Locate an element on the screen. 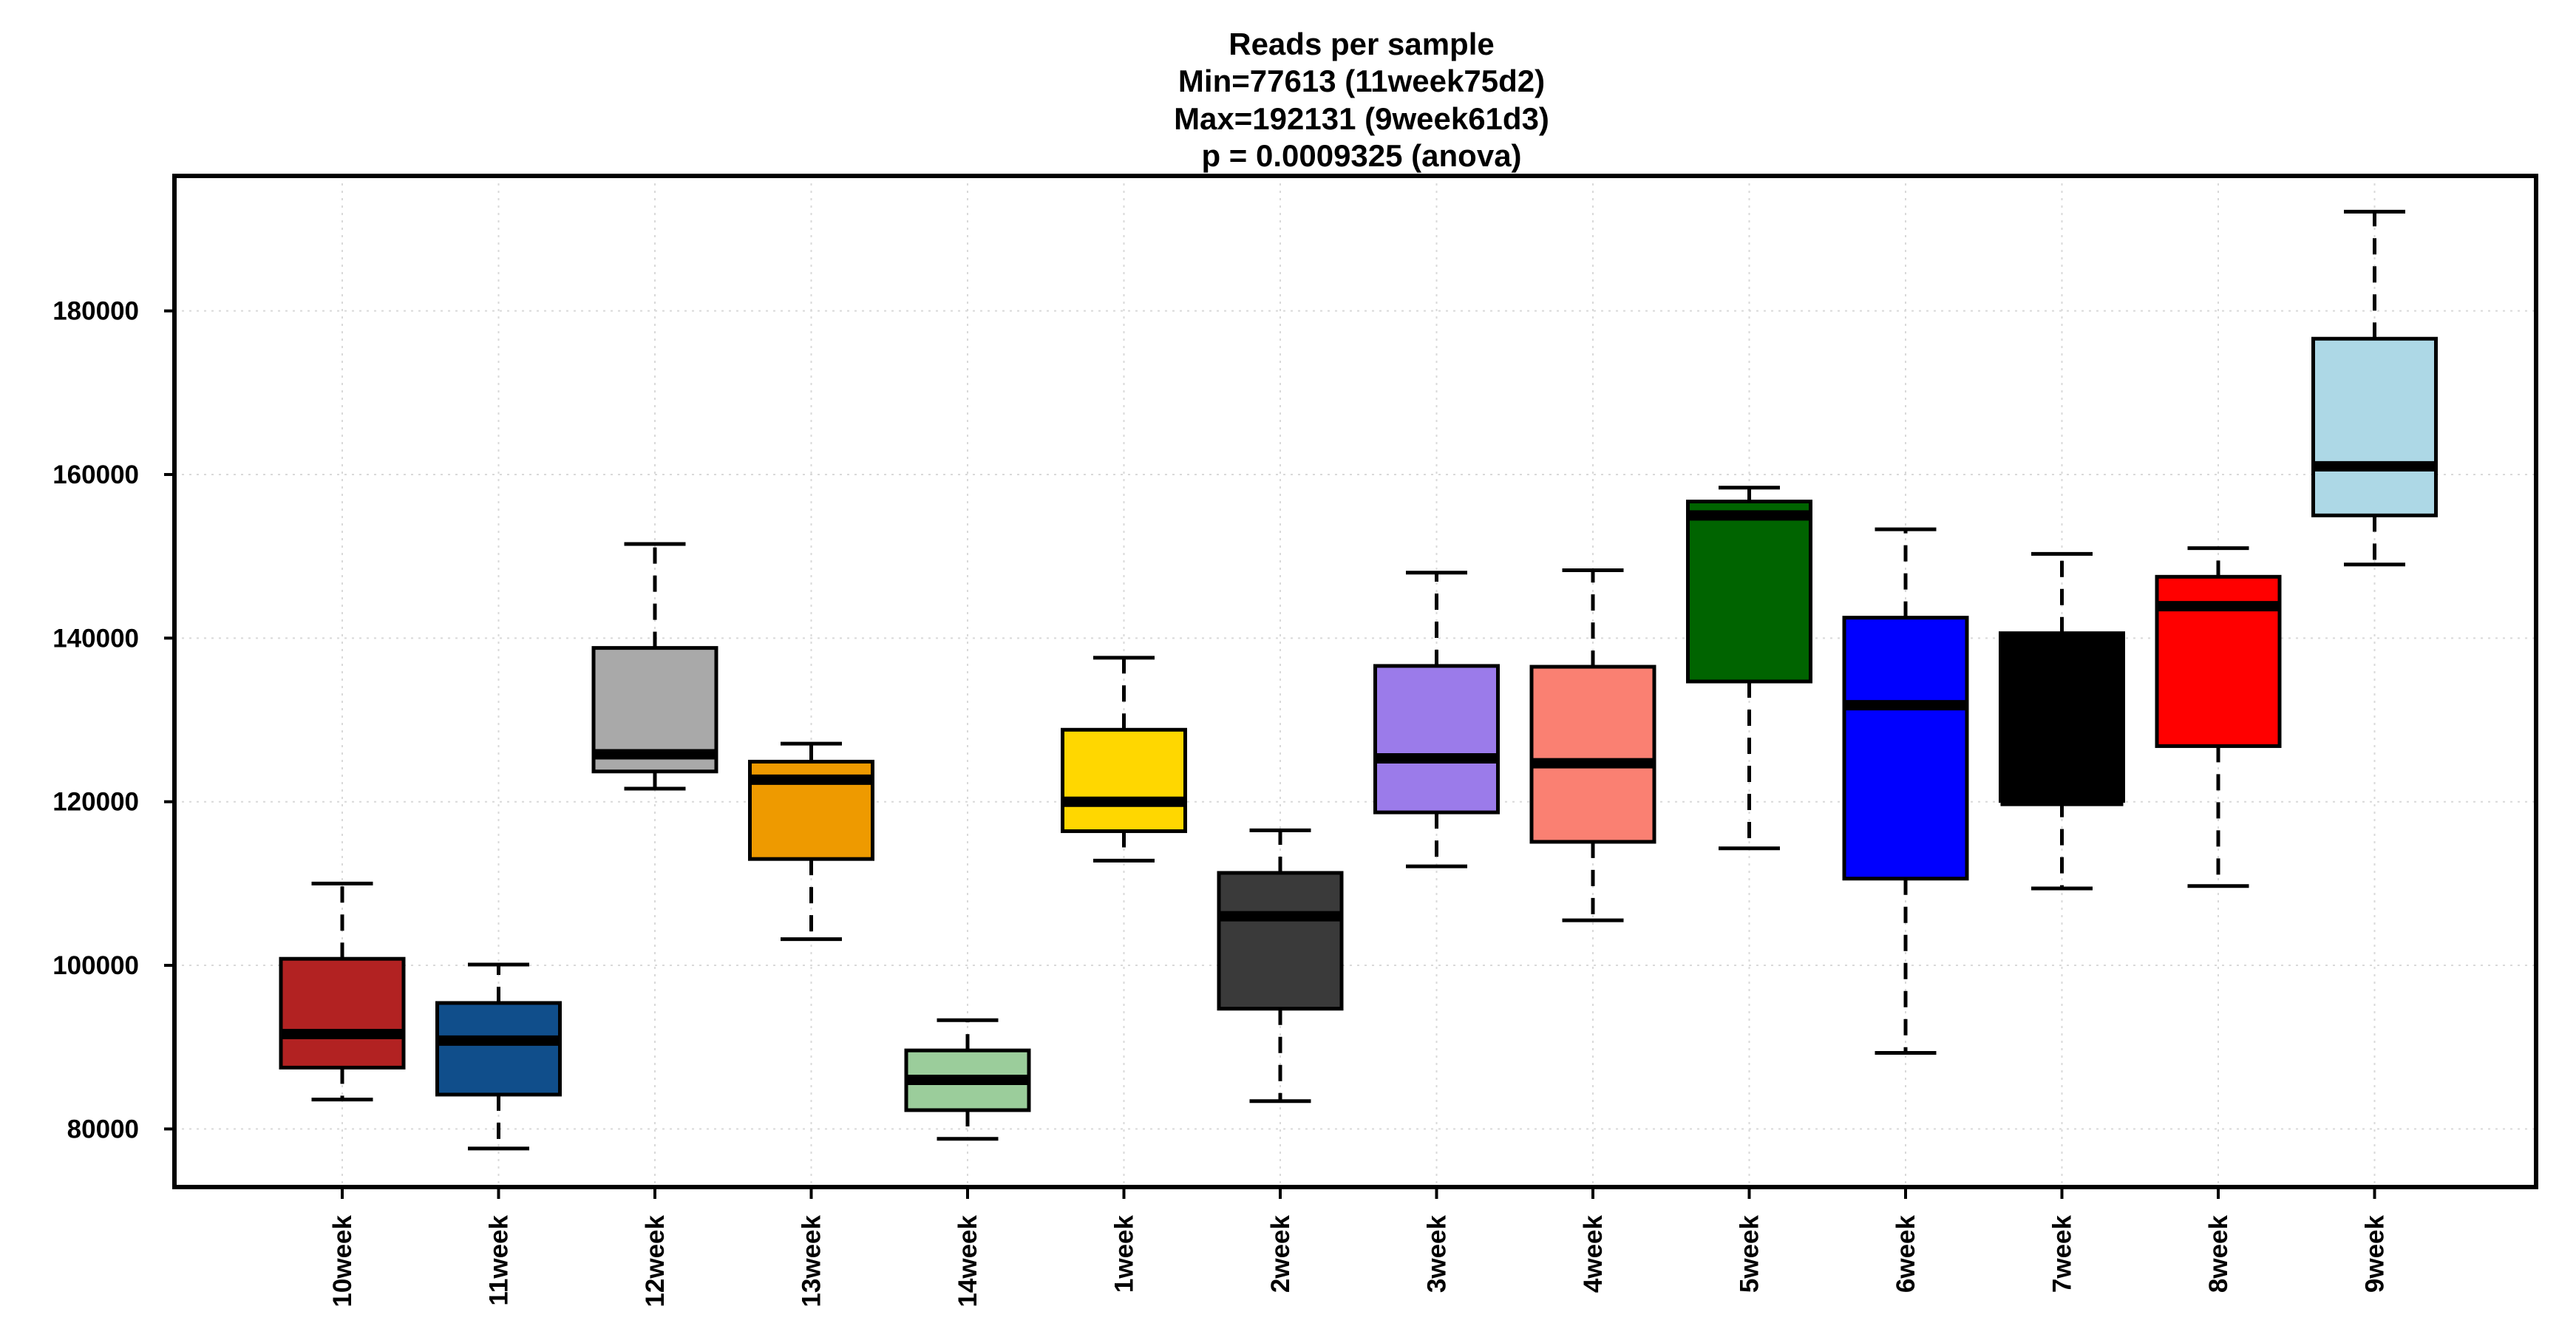 The image size is (2576, 1326). box-7week is located at coordinates (2062, 721).